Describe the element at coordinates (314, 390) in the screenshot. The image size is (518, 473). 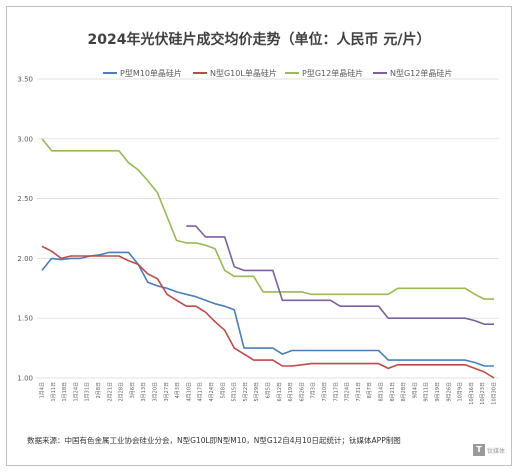
I see `x-tick-label: 7月3日` at that location.